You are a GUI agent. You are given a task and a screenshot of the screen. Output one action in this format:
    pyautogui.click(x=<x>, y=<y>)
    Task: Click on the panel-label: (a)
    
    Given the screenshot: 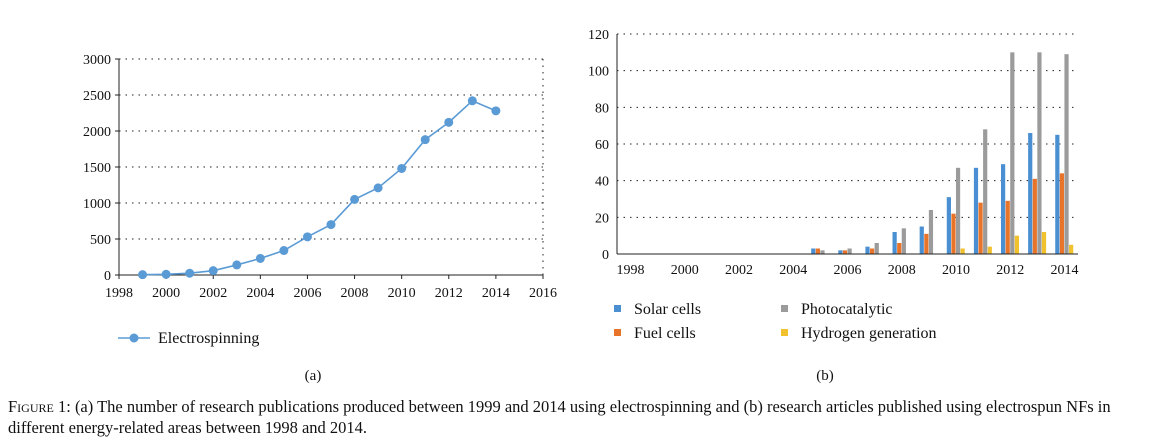 What is the action you would take?
    pyautogui.click(x=313, y=376)
    